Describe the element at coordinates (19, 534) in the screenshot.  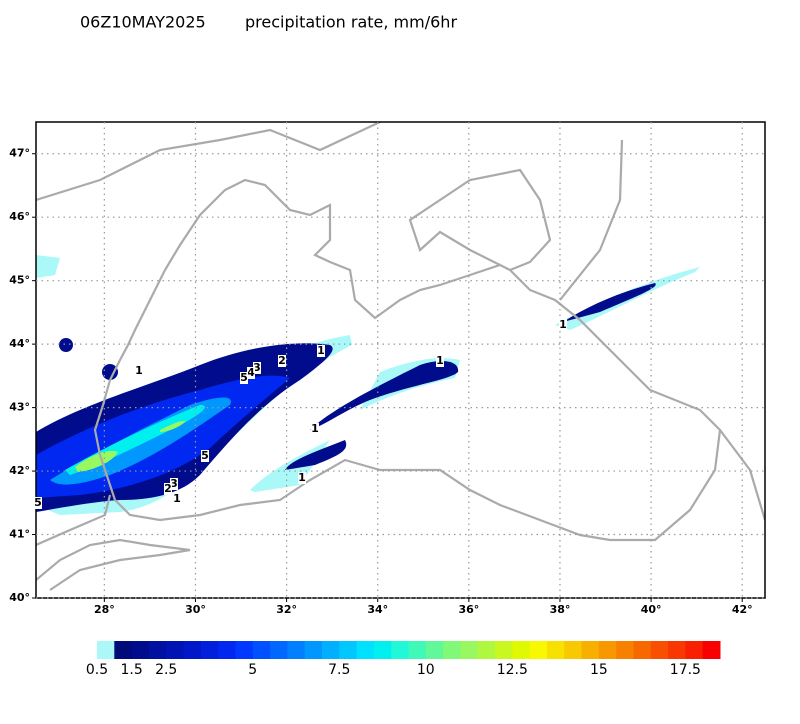
I see `lat-tick-label: 41°` at that location.